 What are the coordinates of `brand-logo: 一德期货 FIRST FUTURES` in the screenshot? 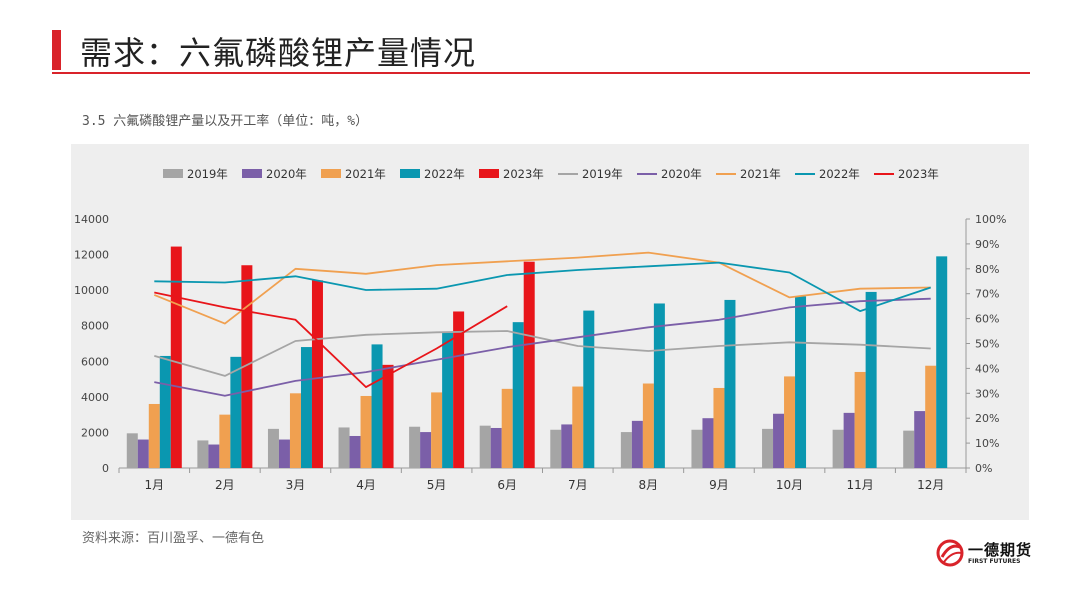 It's located at (986, 554).